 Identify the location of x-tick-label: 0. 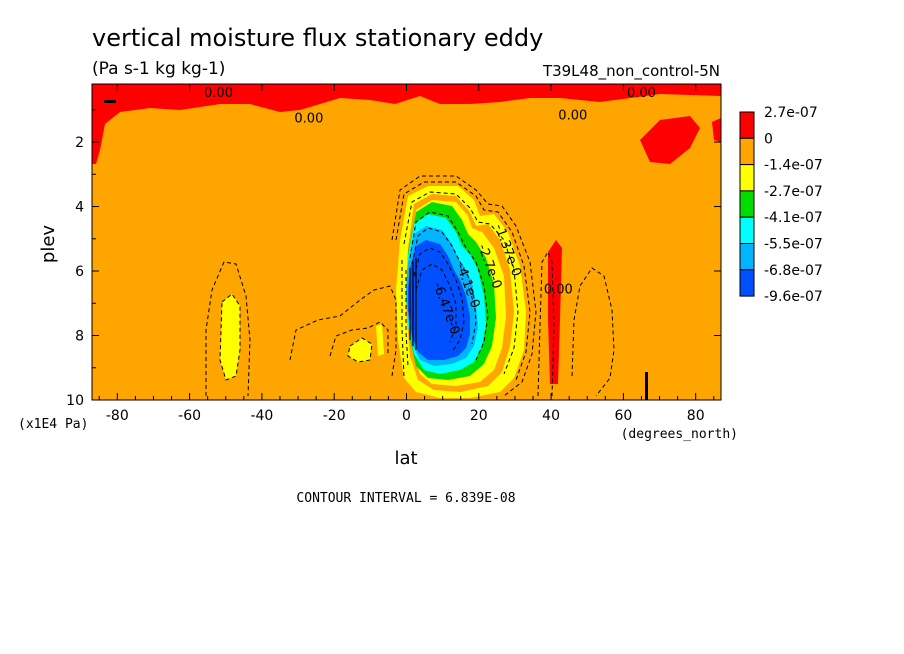
(406, 416).